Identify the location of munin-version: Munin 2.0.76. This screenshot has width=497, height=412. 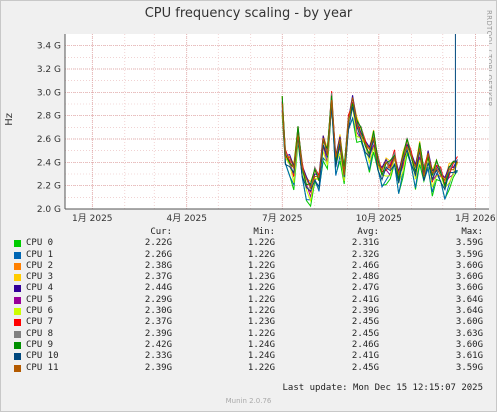
(248, 401).